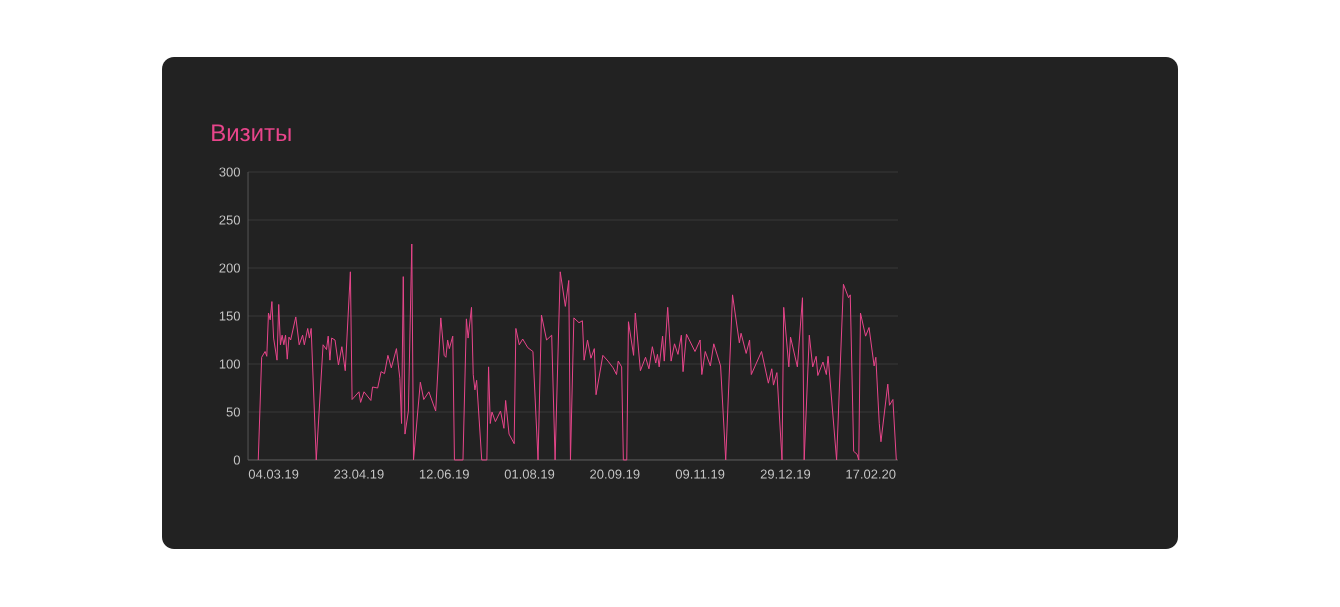  Describe the element at coordinates (229, 220) in the screenshot. I see `y-tick-label: 250` at that location.